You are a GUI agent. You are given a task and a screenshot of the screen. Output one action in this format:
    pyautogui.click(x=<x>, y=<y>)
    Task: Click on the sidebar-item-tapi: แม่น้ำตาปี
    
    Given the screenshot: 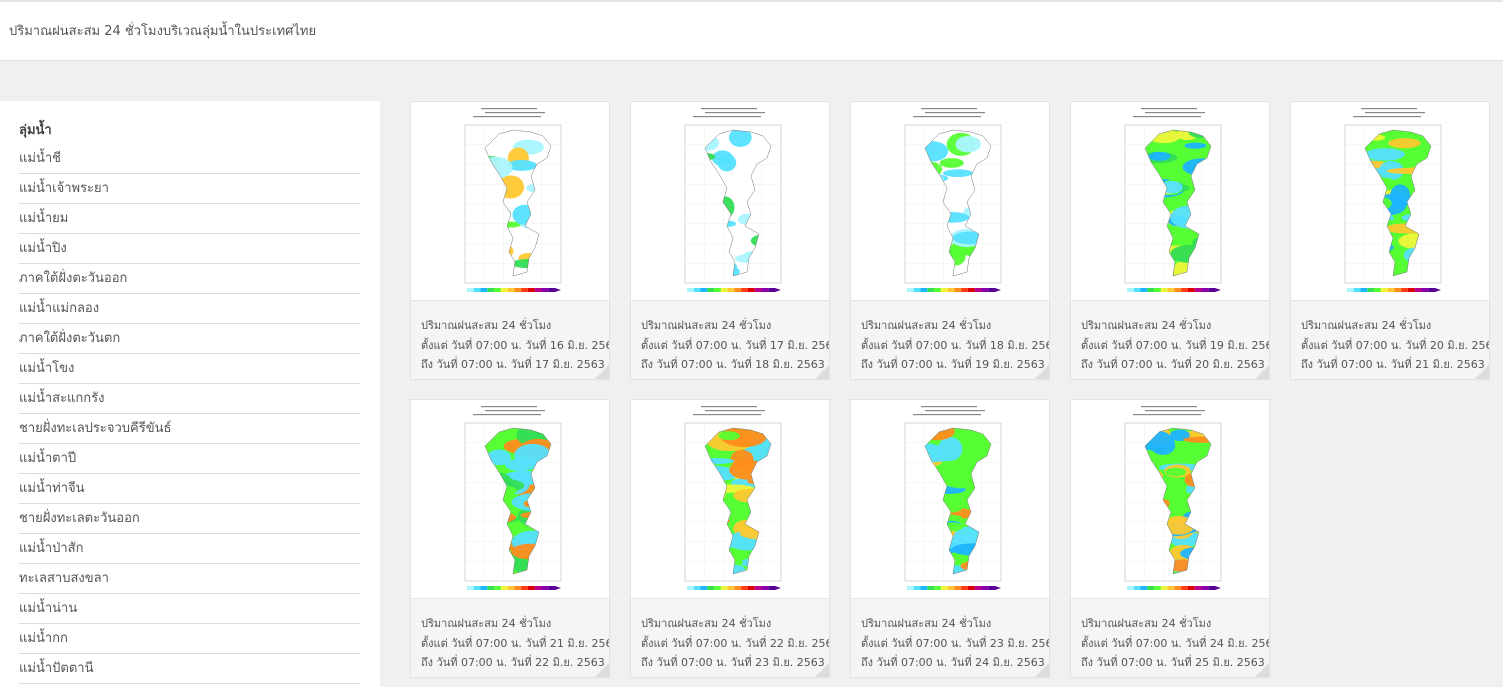 What is the action you would take?
    pyautogui.click(x=189, y=459)
    